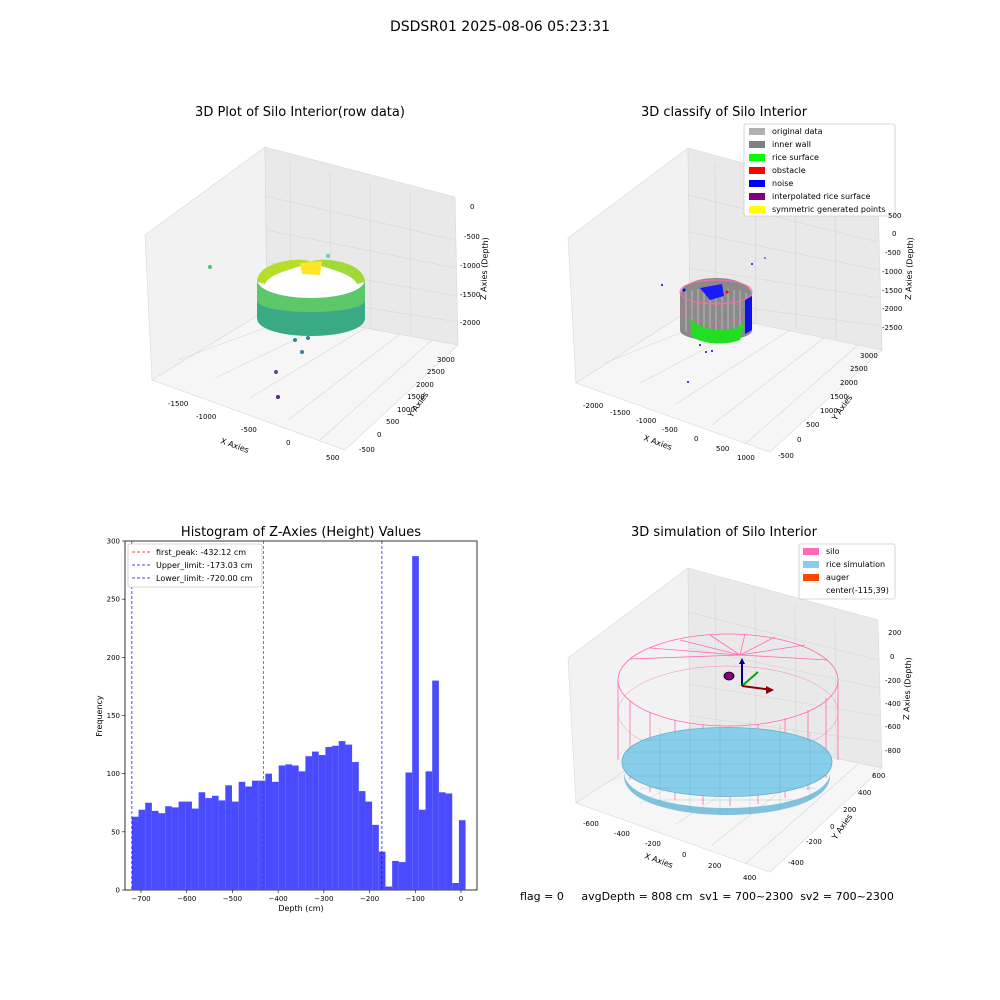  I want to click on histogram-x-tick-label: −600, so click(186, 899).